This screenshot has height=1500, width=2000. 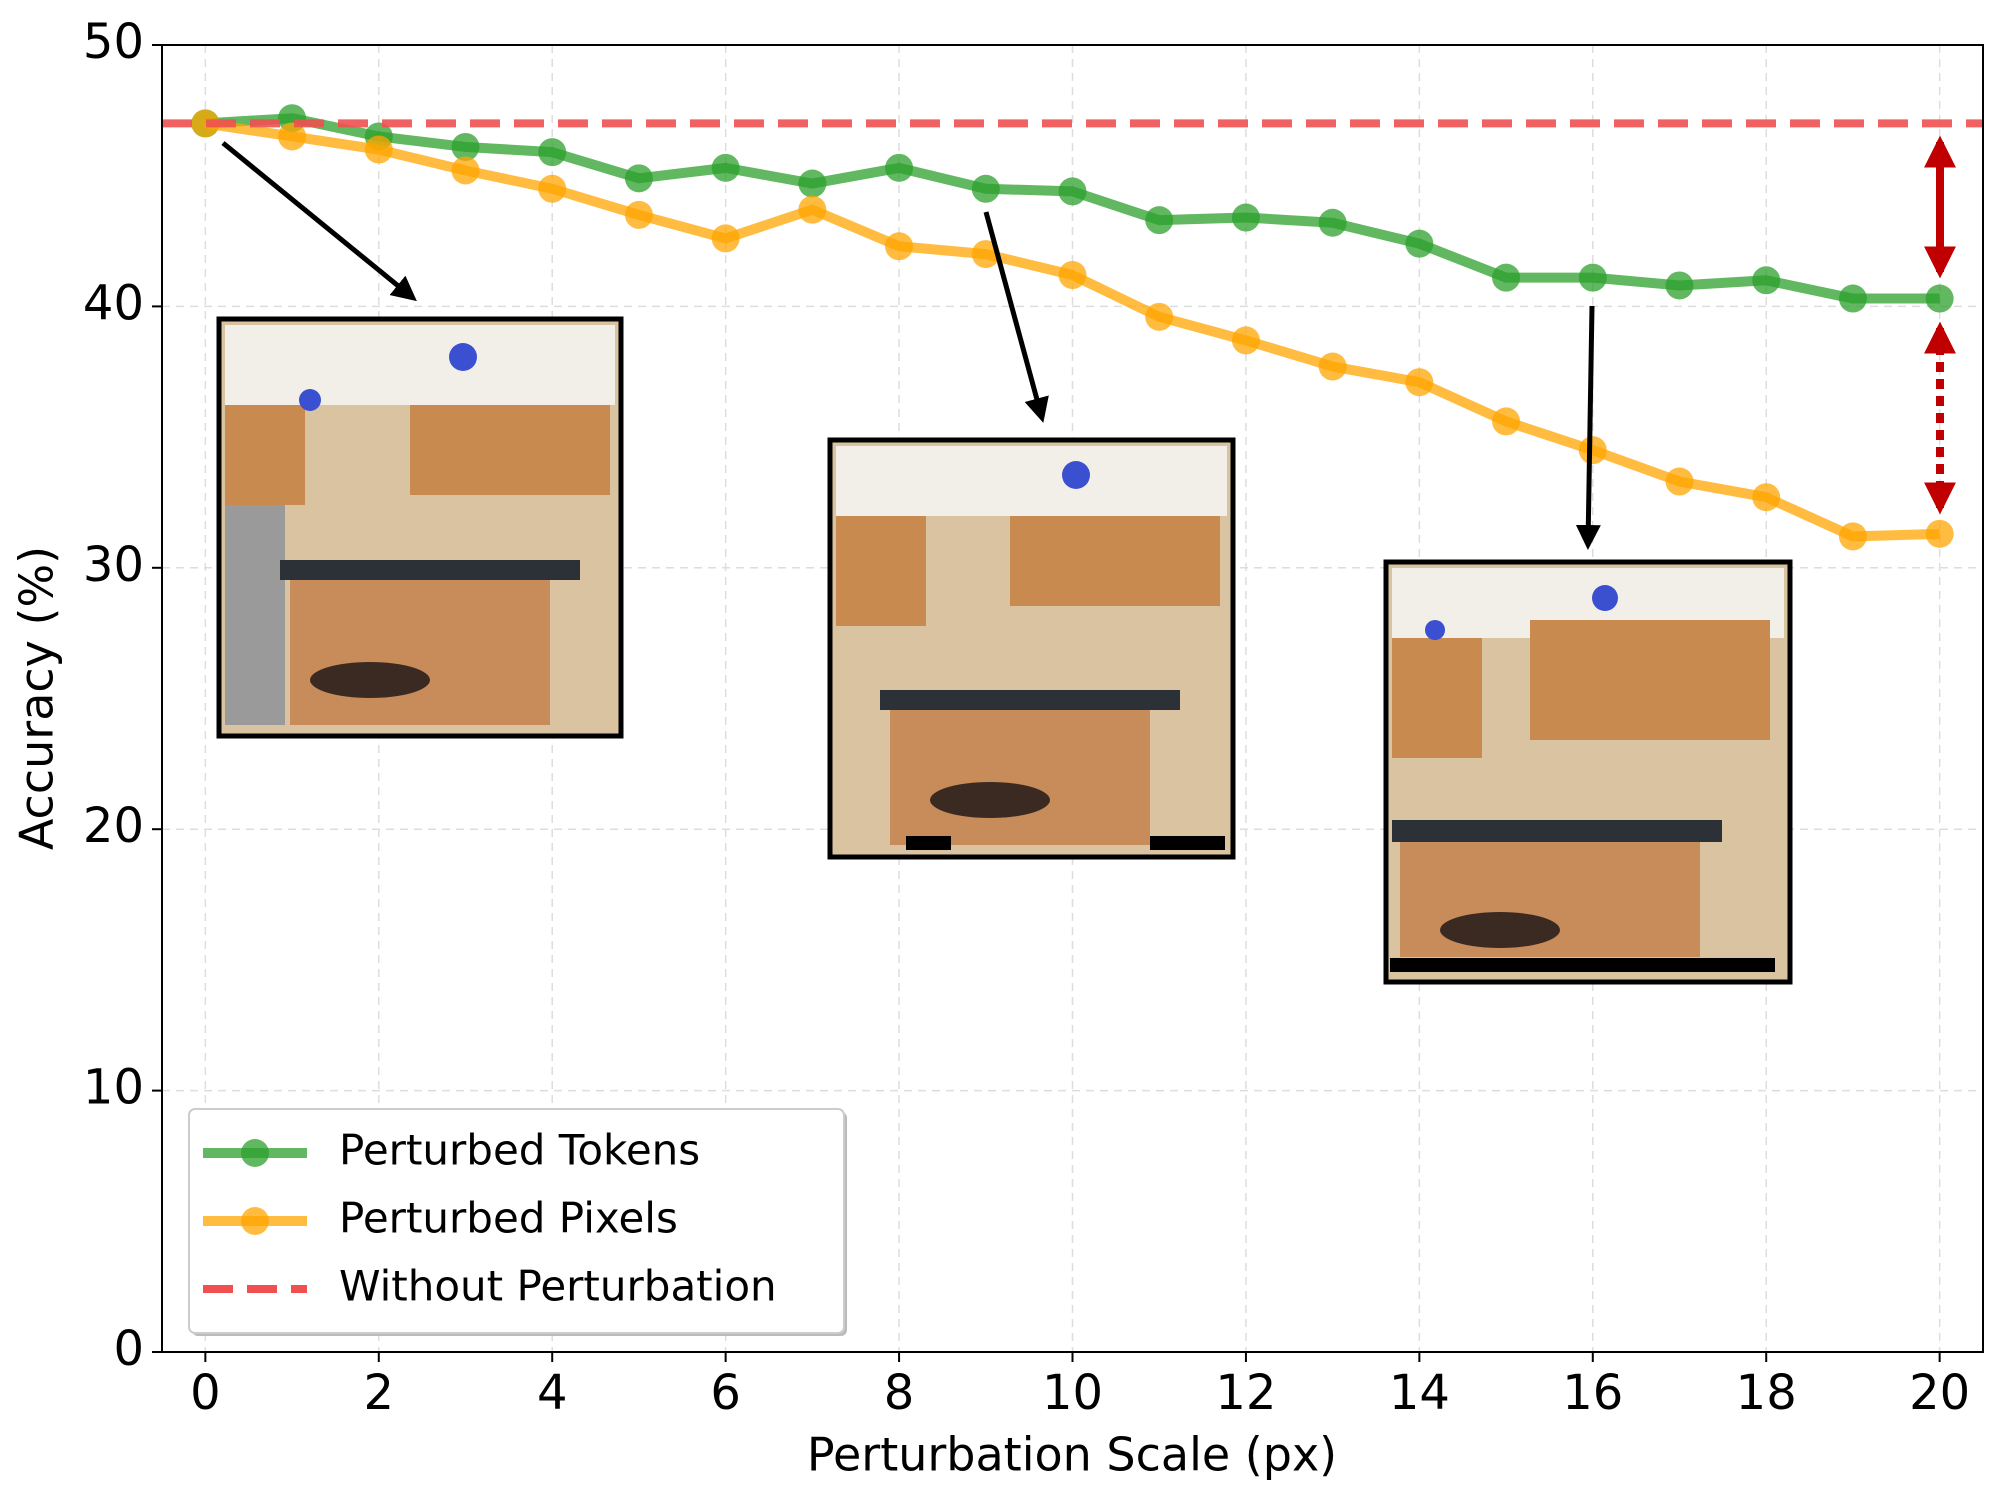 I want to click on legend-label: Perturbed Pixels, so click(x=508, y=1218).